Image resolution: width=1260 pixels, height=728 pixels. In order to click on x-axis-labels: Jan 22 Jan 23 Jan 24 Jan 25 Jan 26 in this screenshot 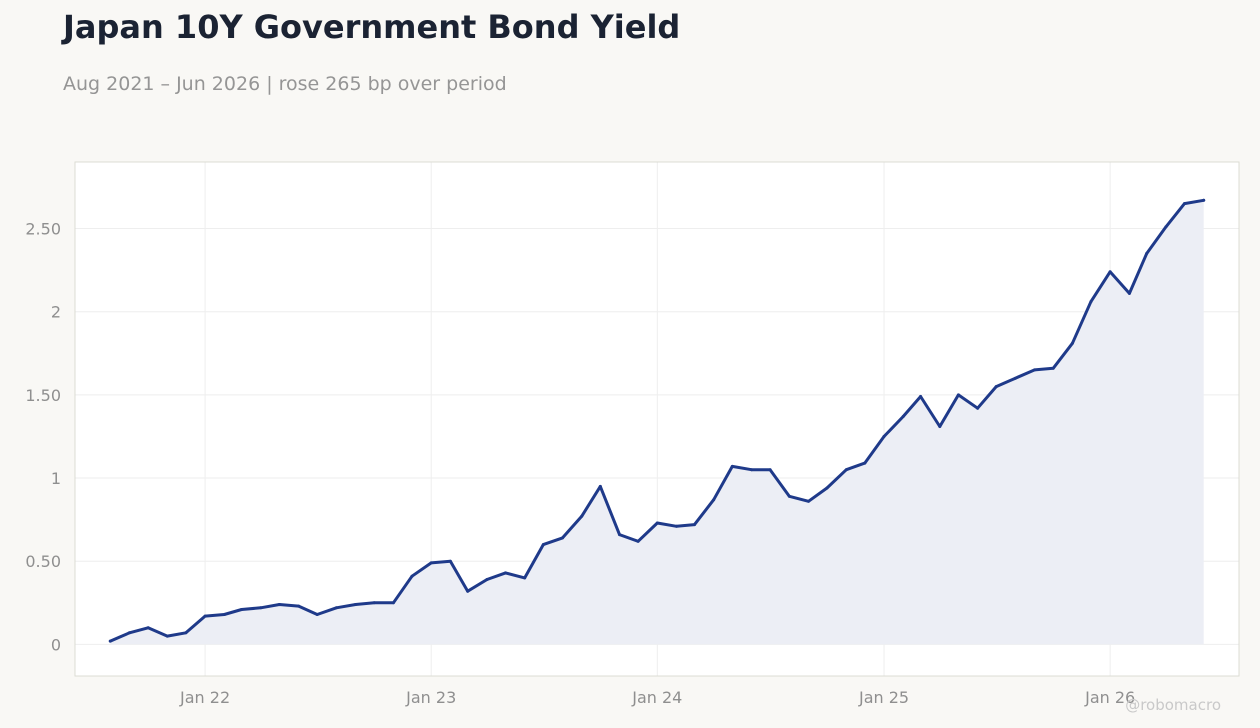, I will do `click(657, 697)`.